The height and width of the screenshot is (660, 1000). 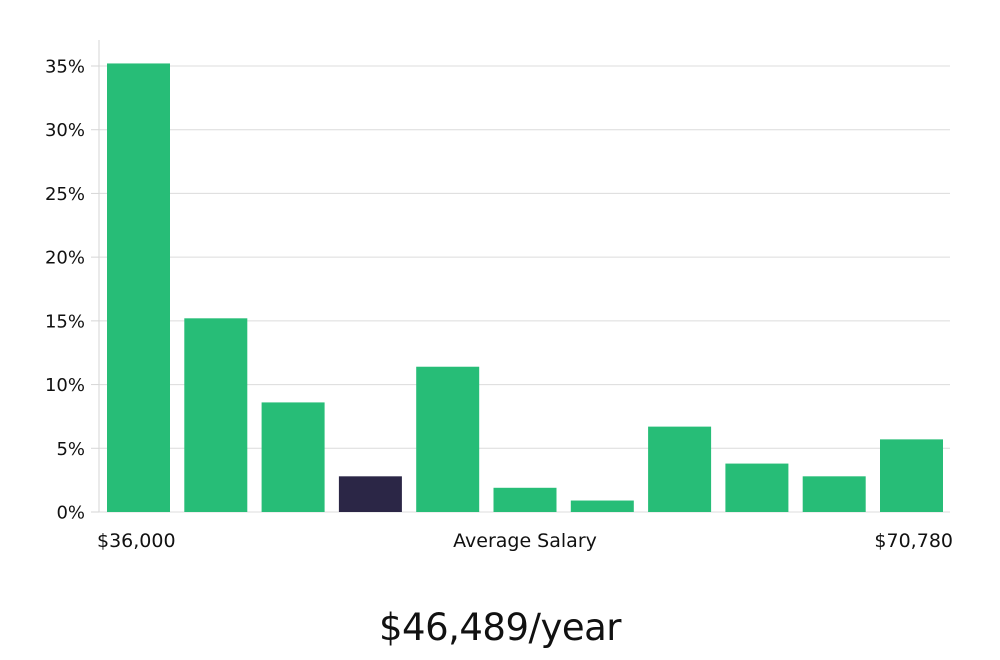 I want to click on y-tick-label: 30%, so click(x=65, y=130).